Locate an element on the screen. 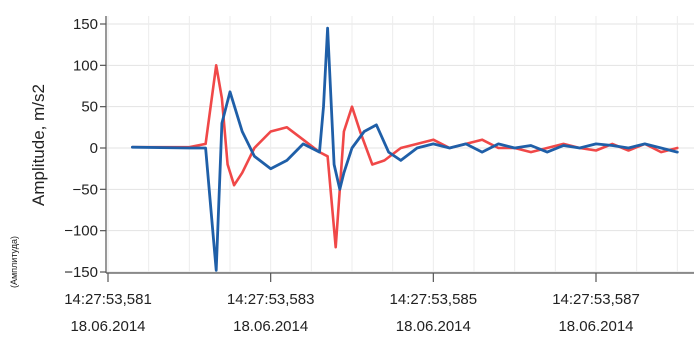 This screenshot has width=694, height=340. y-tick-label: −150 is located at coordinates (81, 272).